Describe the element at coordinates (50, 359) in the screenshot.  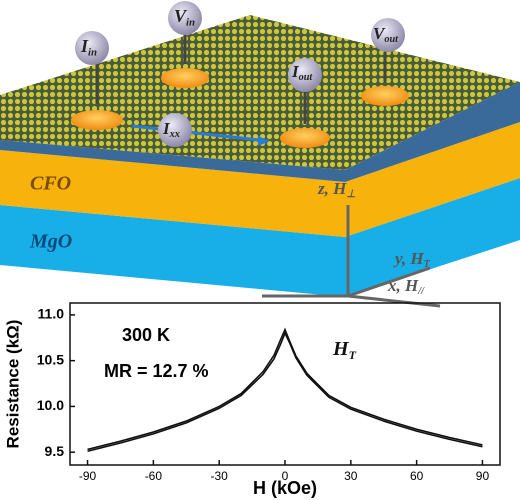
I see `y-tick-label: 10.5` at that location.